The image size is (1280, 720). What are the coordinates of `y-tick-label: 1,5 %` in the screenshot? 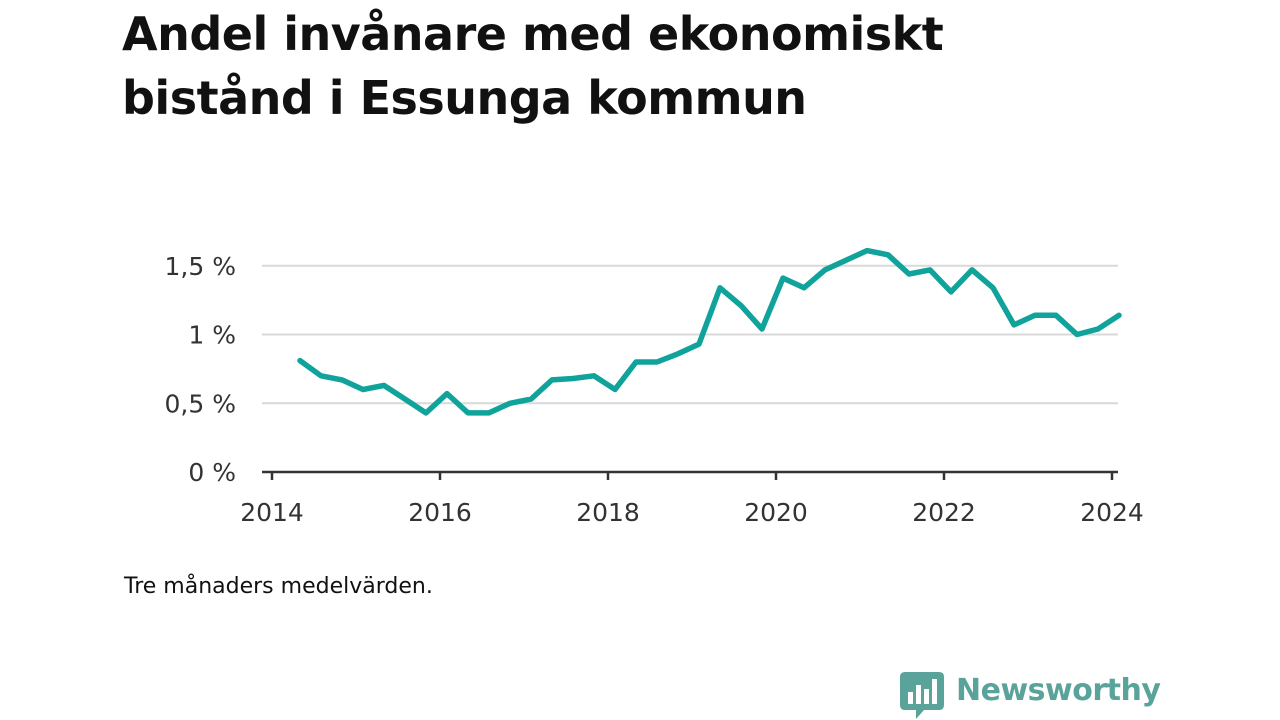 It's located at (200, 266).